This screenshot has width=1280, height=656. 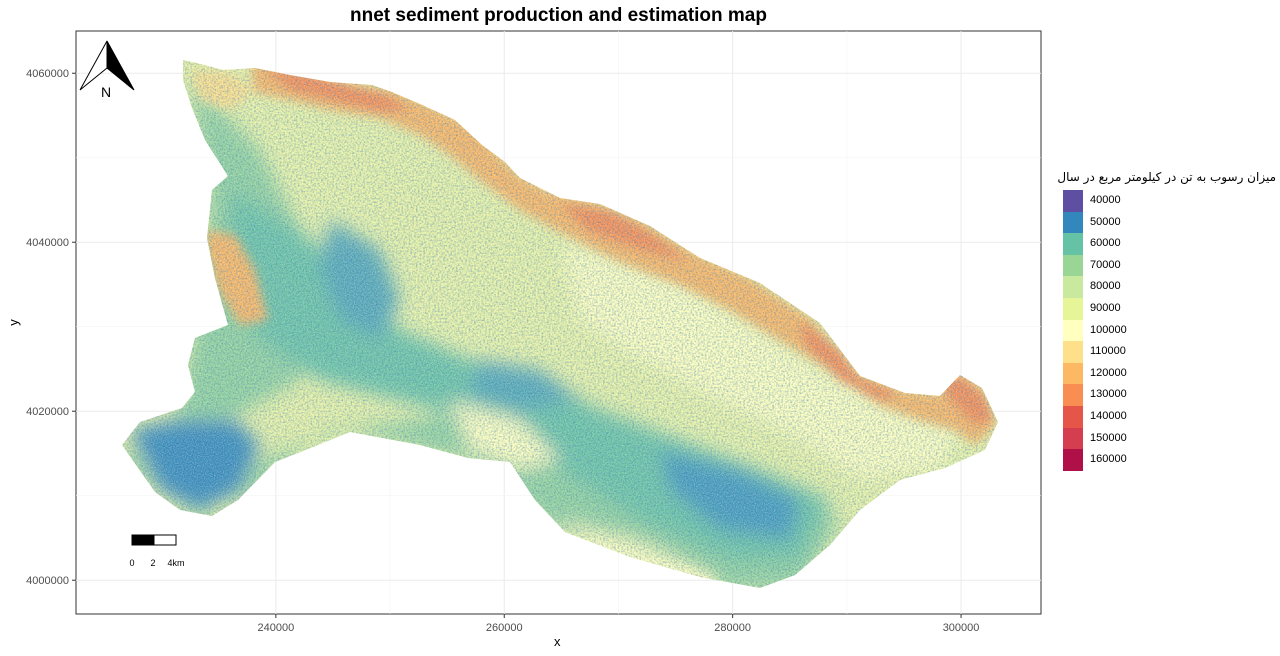 I want to click on y-axis-title: y, so click(x=13, y=322).